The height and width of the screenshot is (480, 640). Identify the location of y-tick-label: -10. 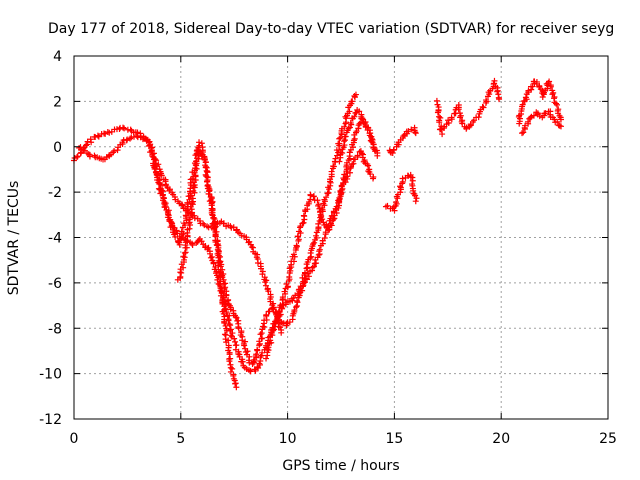
(50, 375).